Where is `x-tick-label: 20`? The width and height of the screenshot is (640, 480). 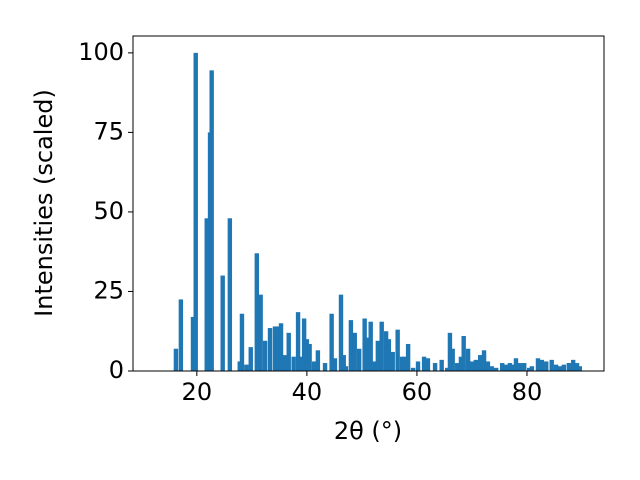
x-tick-label: 20 is located at coordinates (197, 392).